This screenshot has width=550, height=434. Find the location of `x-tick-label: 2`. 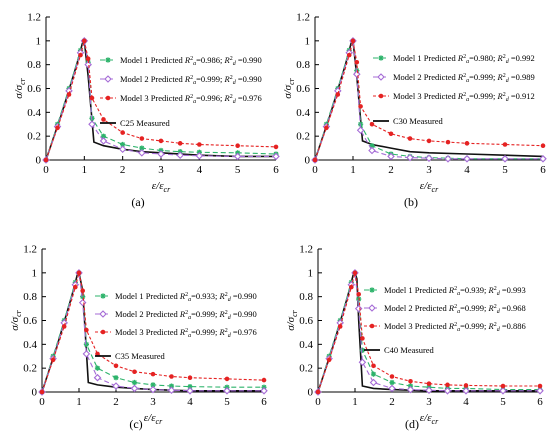

x-tick-label: 2 is located at coordinates (392, 402).